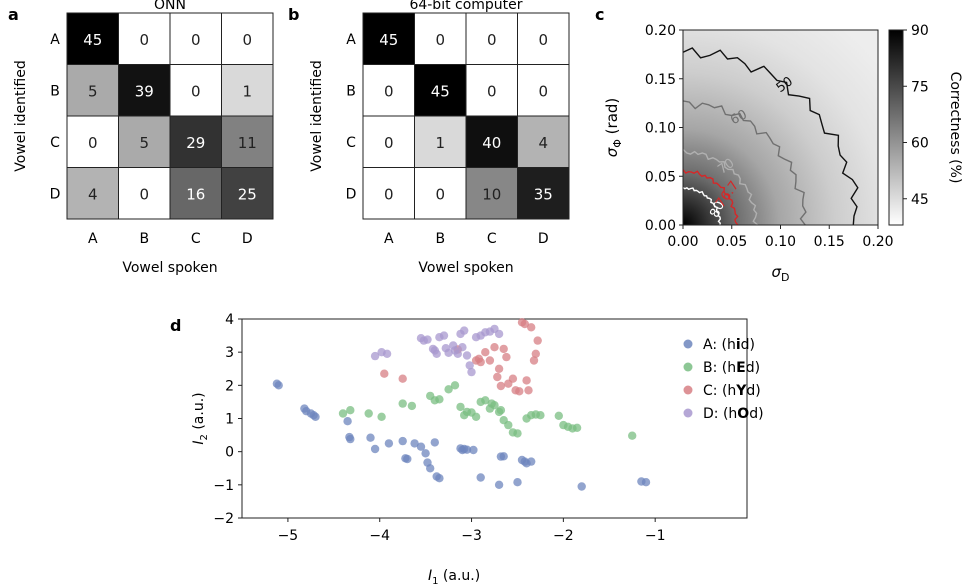  Describe the element at coordinates (688, 344) in the screenshot. I see `legend-marker` at that location.